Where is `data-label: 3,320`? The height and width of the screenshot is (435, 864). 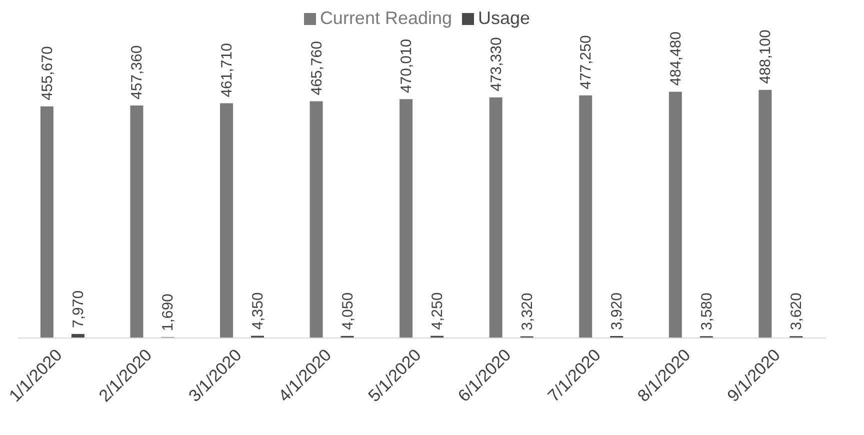
data-label: 3,320 is located at coordinates (527, 311).